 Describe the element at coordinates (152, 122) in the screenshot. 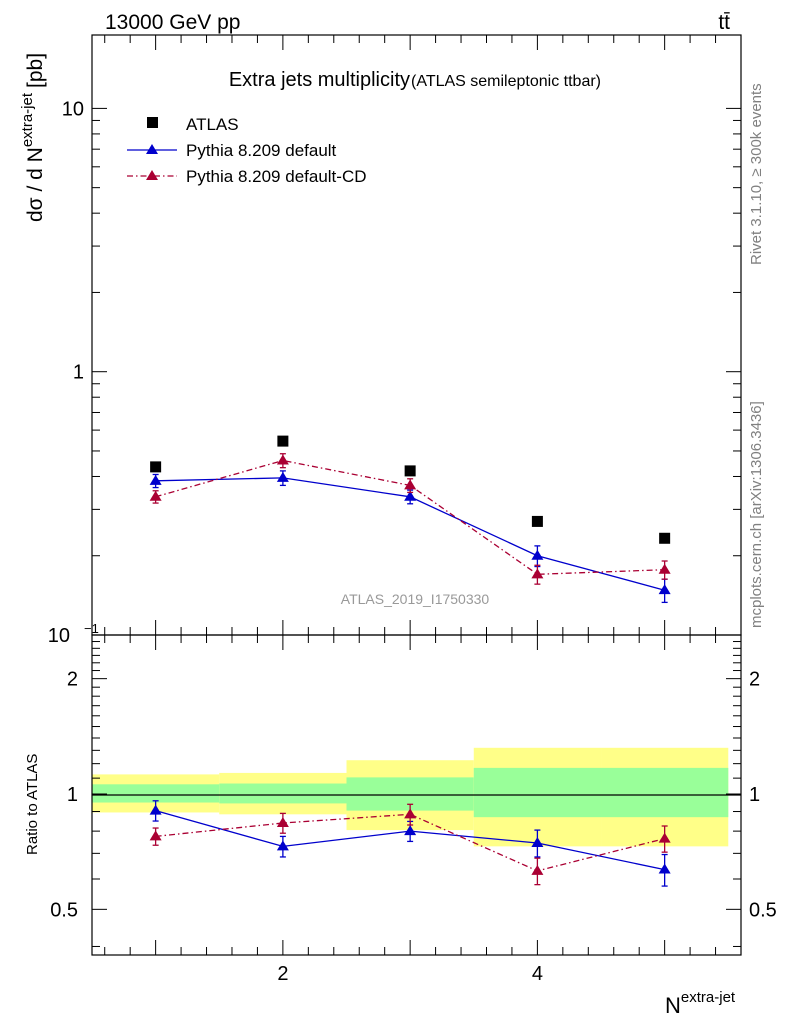

I see `legend-marker-atlas` at that location.